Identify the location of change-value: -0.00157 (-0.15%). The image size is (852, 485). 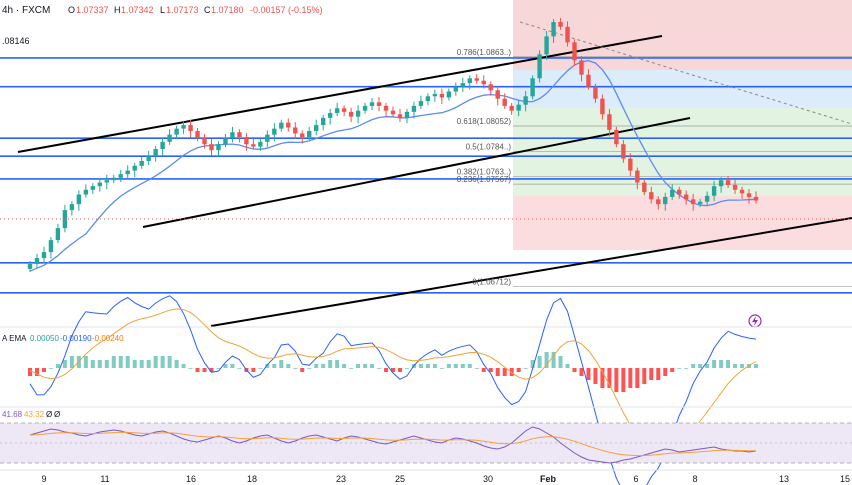
(286, 10).